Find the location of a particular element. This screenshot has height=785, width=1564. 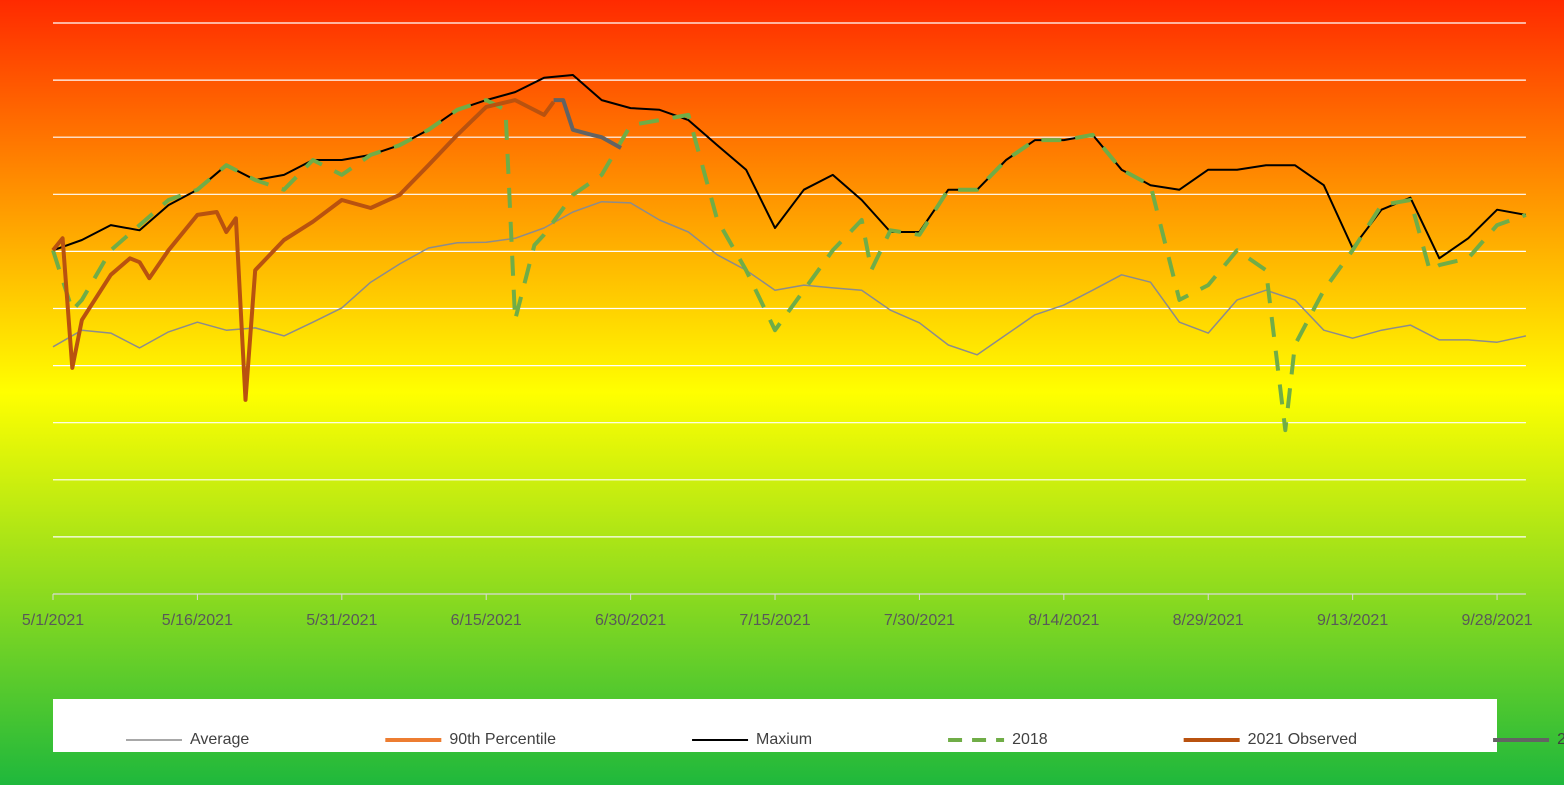

x-tick-label: 8/14/2021 is located at coordinates (1063, 620).